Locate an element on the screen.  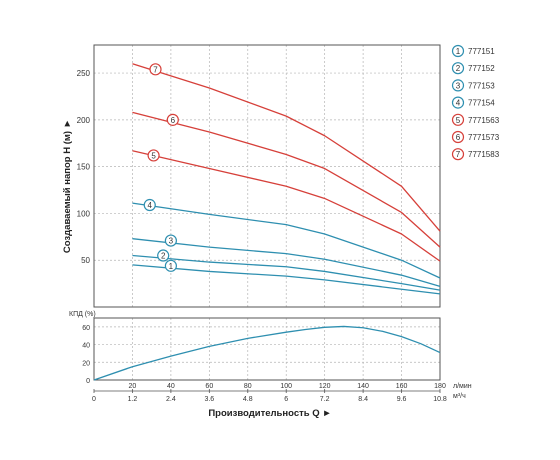
x-tick-label-m3h: 4.8 is located at coordinates (248, 399).